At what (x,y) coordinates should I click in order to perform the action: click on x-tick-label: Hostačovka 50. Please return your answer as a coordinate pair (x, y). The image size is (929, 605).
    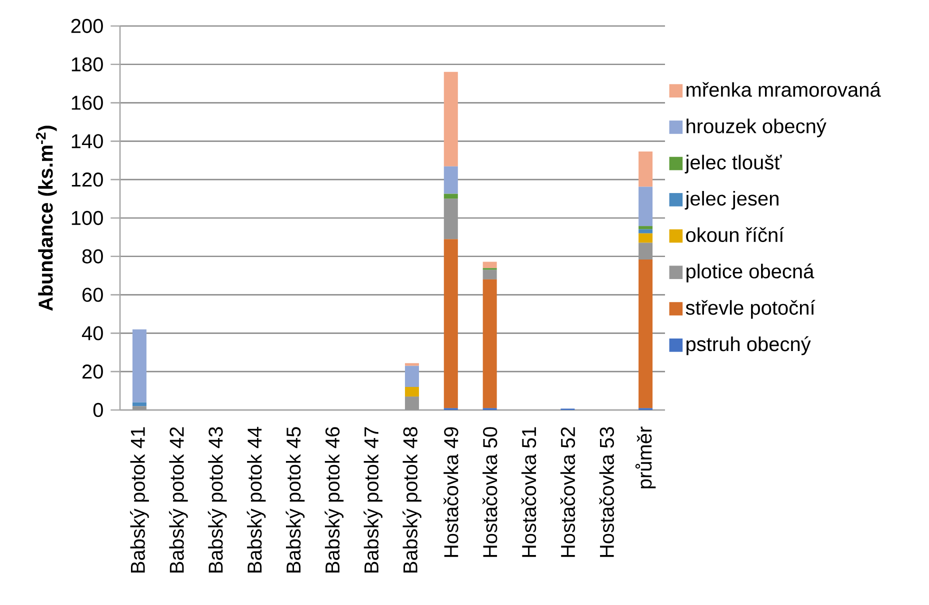
    Looking at the image, I should click on (490, 492).